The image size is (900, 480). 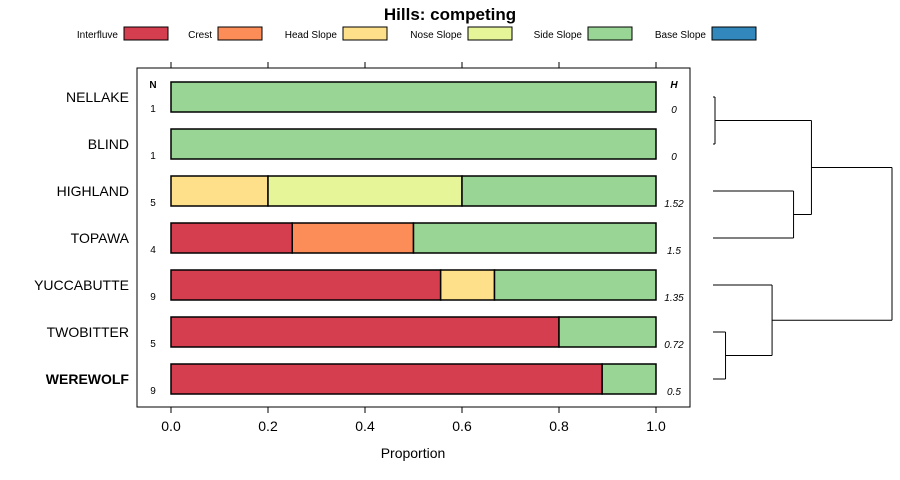 I want to click on legend-label: Crest, so click(x=200, y=35).